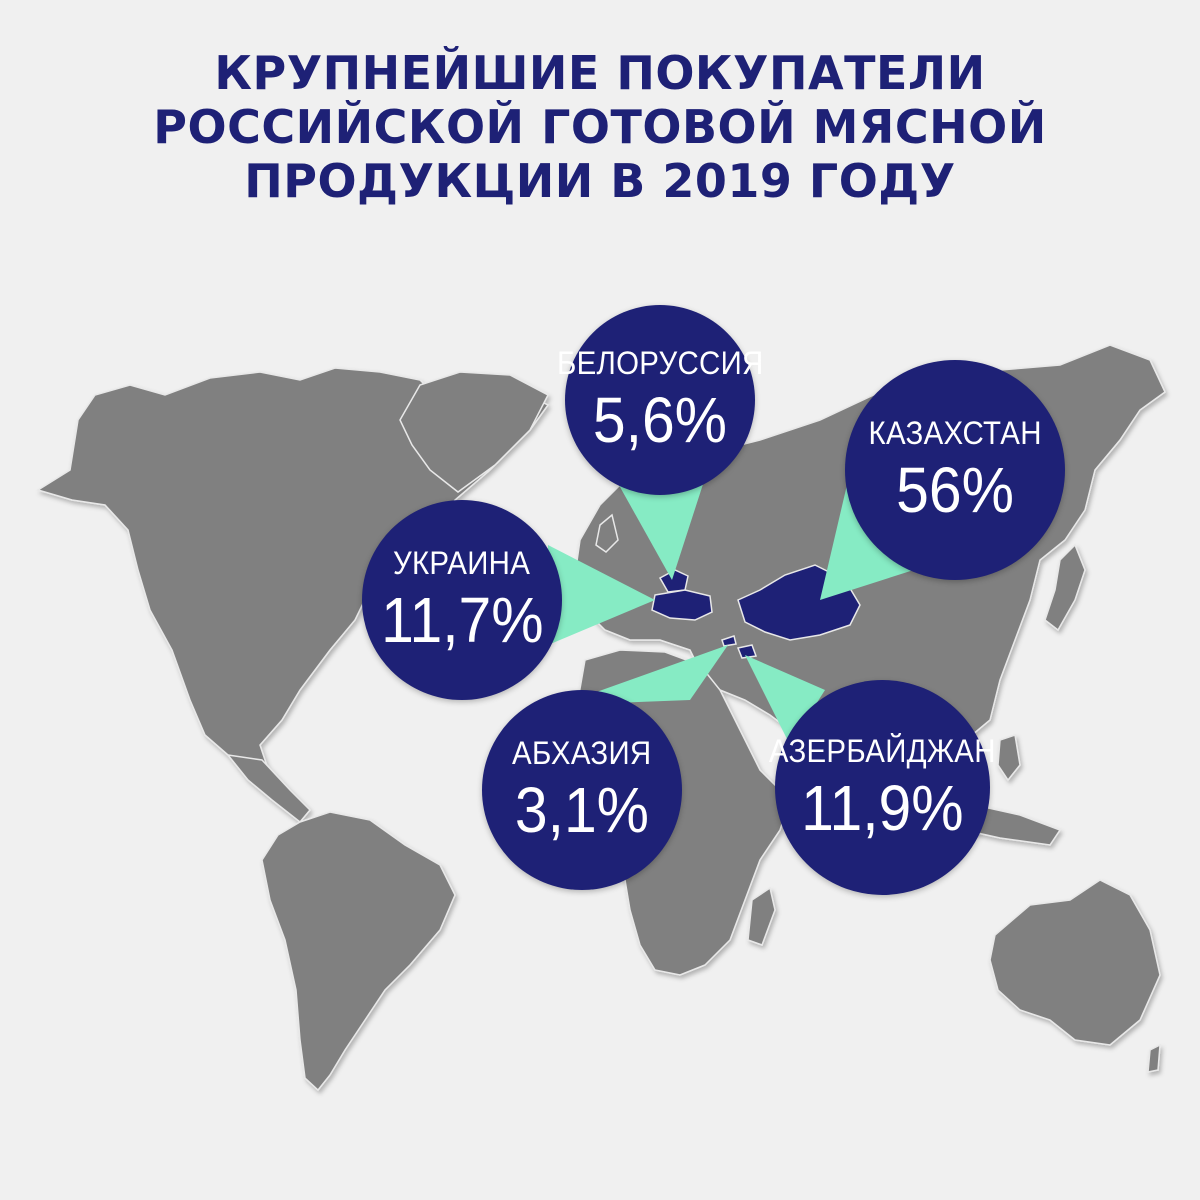 This screenshot has width=1200, height=1200. What do you see at coordinates (600, 181) in the screenshot?
I see `title-line-3: ПРОДУКЦИИ В 2019 ГОДУ` at bounding box center [600, 181].